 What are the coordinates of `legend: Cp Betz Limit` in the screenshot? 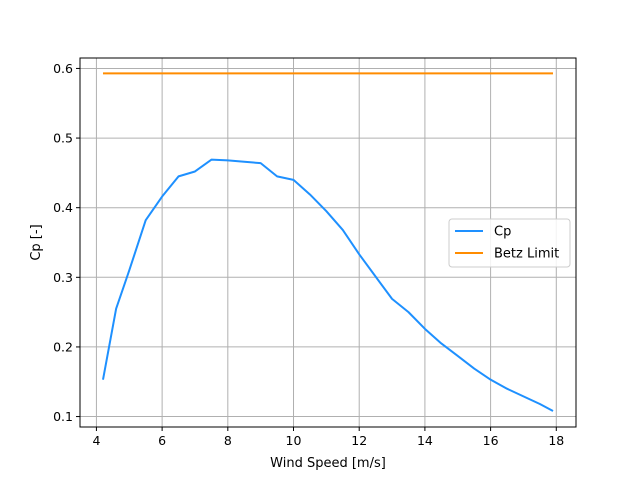 It's located at (509, 243).